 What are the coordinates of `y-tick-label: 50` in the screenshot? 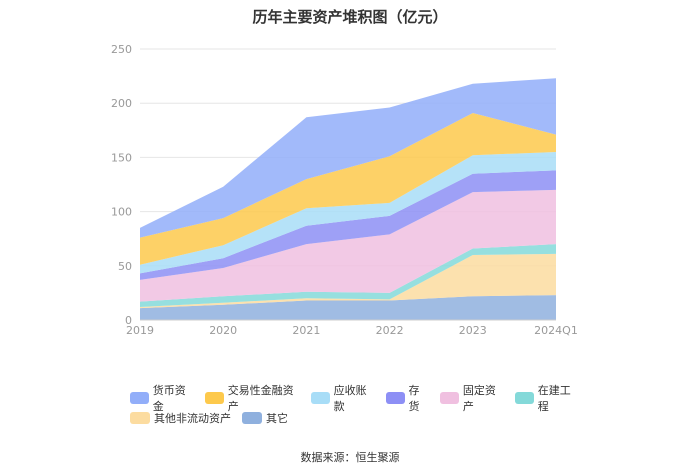 It's located at (125, 266).